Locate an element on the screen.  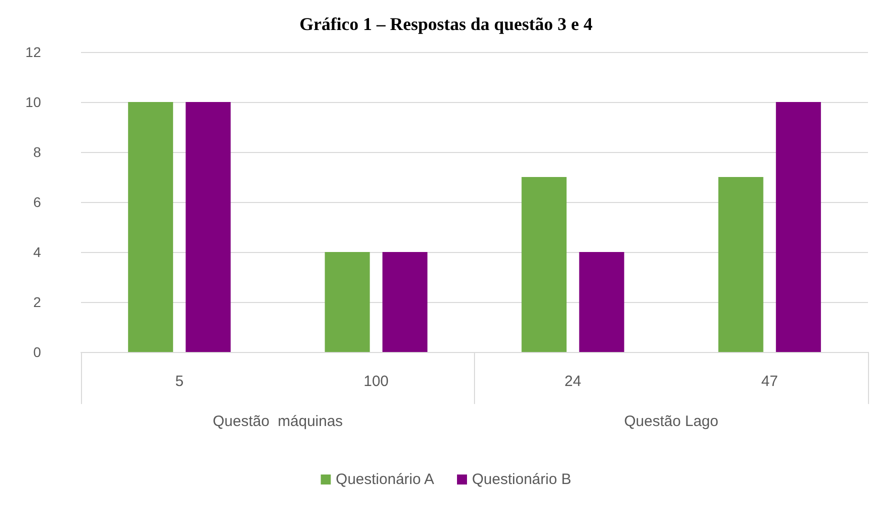
y-tick-label: 6 is located at coordinates (37, 202).